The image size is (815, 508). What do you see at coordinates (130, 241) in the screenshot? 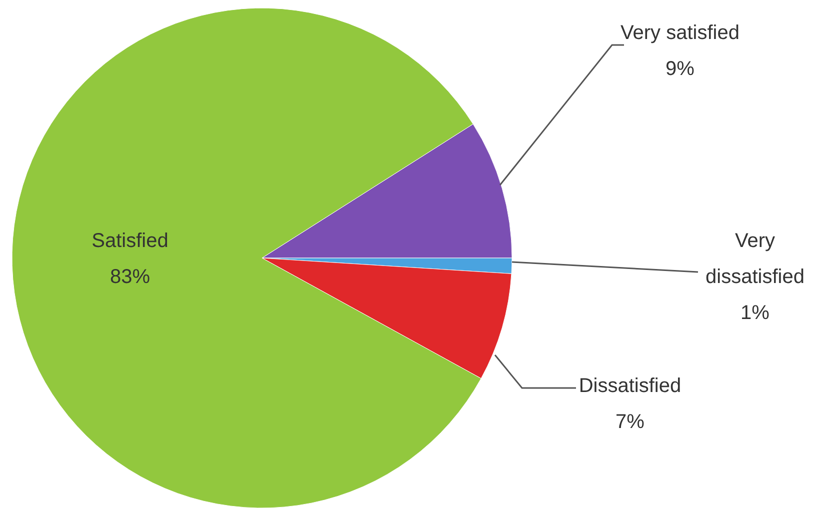
I see `slice-label: Satisfied` at bounding box center [130, 241].